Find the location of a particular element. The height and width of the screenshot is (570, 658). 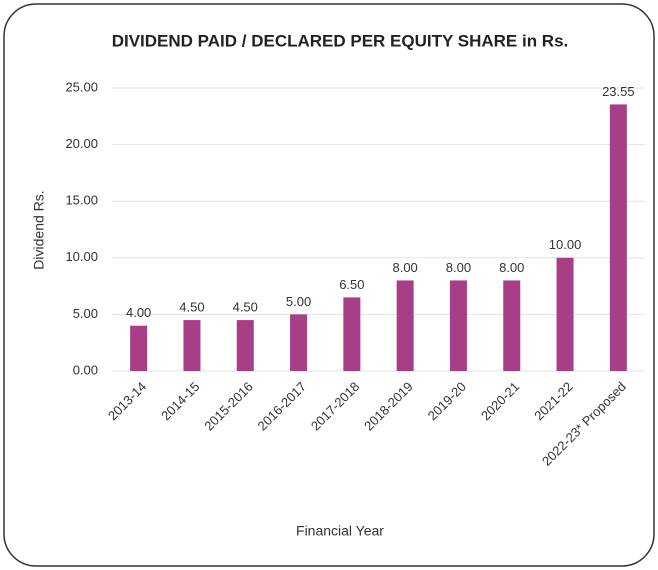

value-label: 23.55 is located at coordinates (618, 91).